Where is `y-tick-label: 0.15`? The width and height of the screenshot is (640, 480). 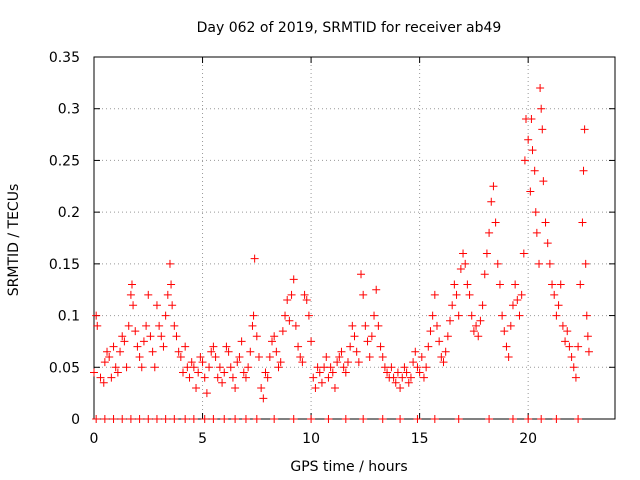 y-tick-label: 0.15 is located at coordinates (64, 265).